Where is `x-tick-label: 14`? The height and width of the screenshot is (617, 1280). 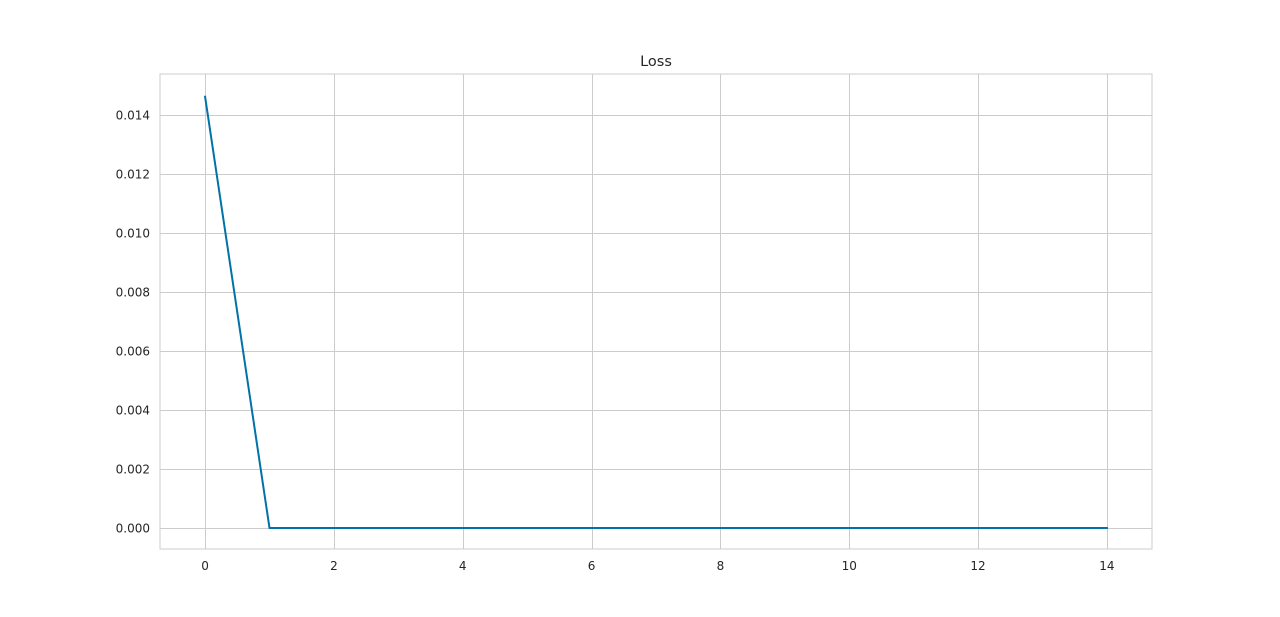 x-tick-label: 14 is located at coordinates (1106, 566).